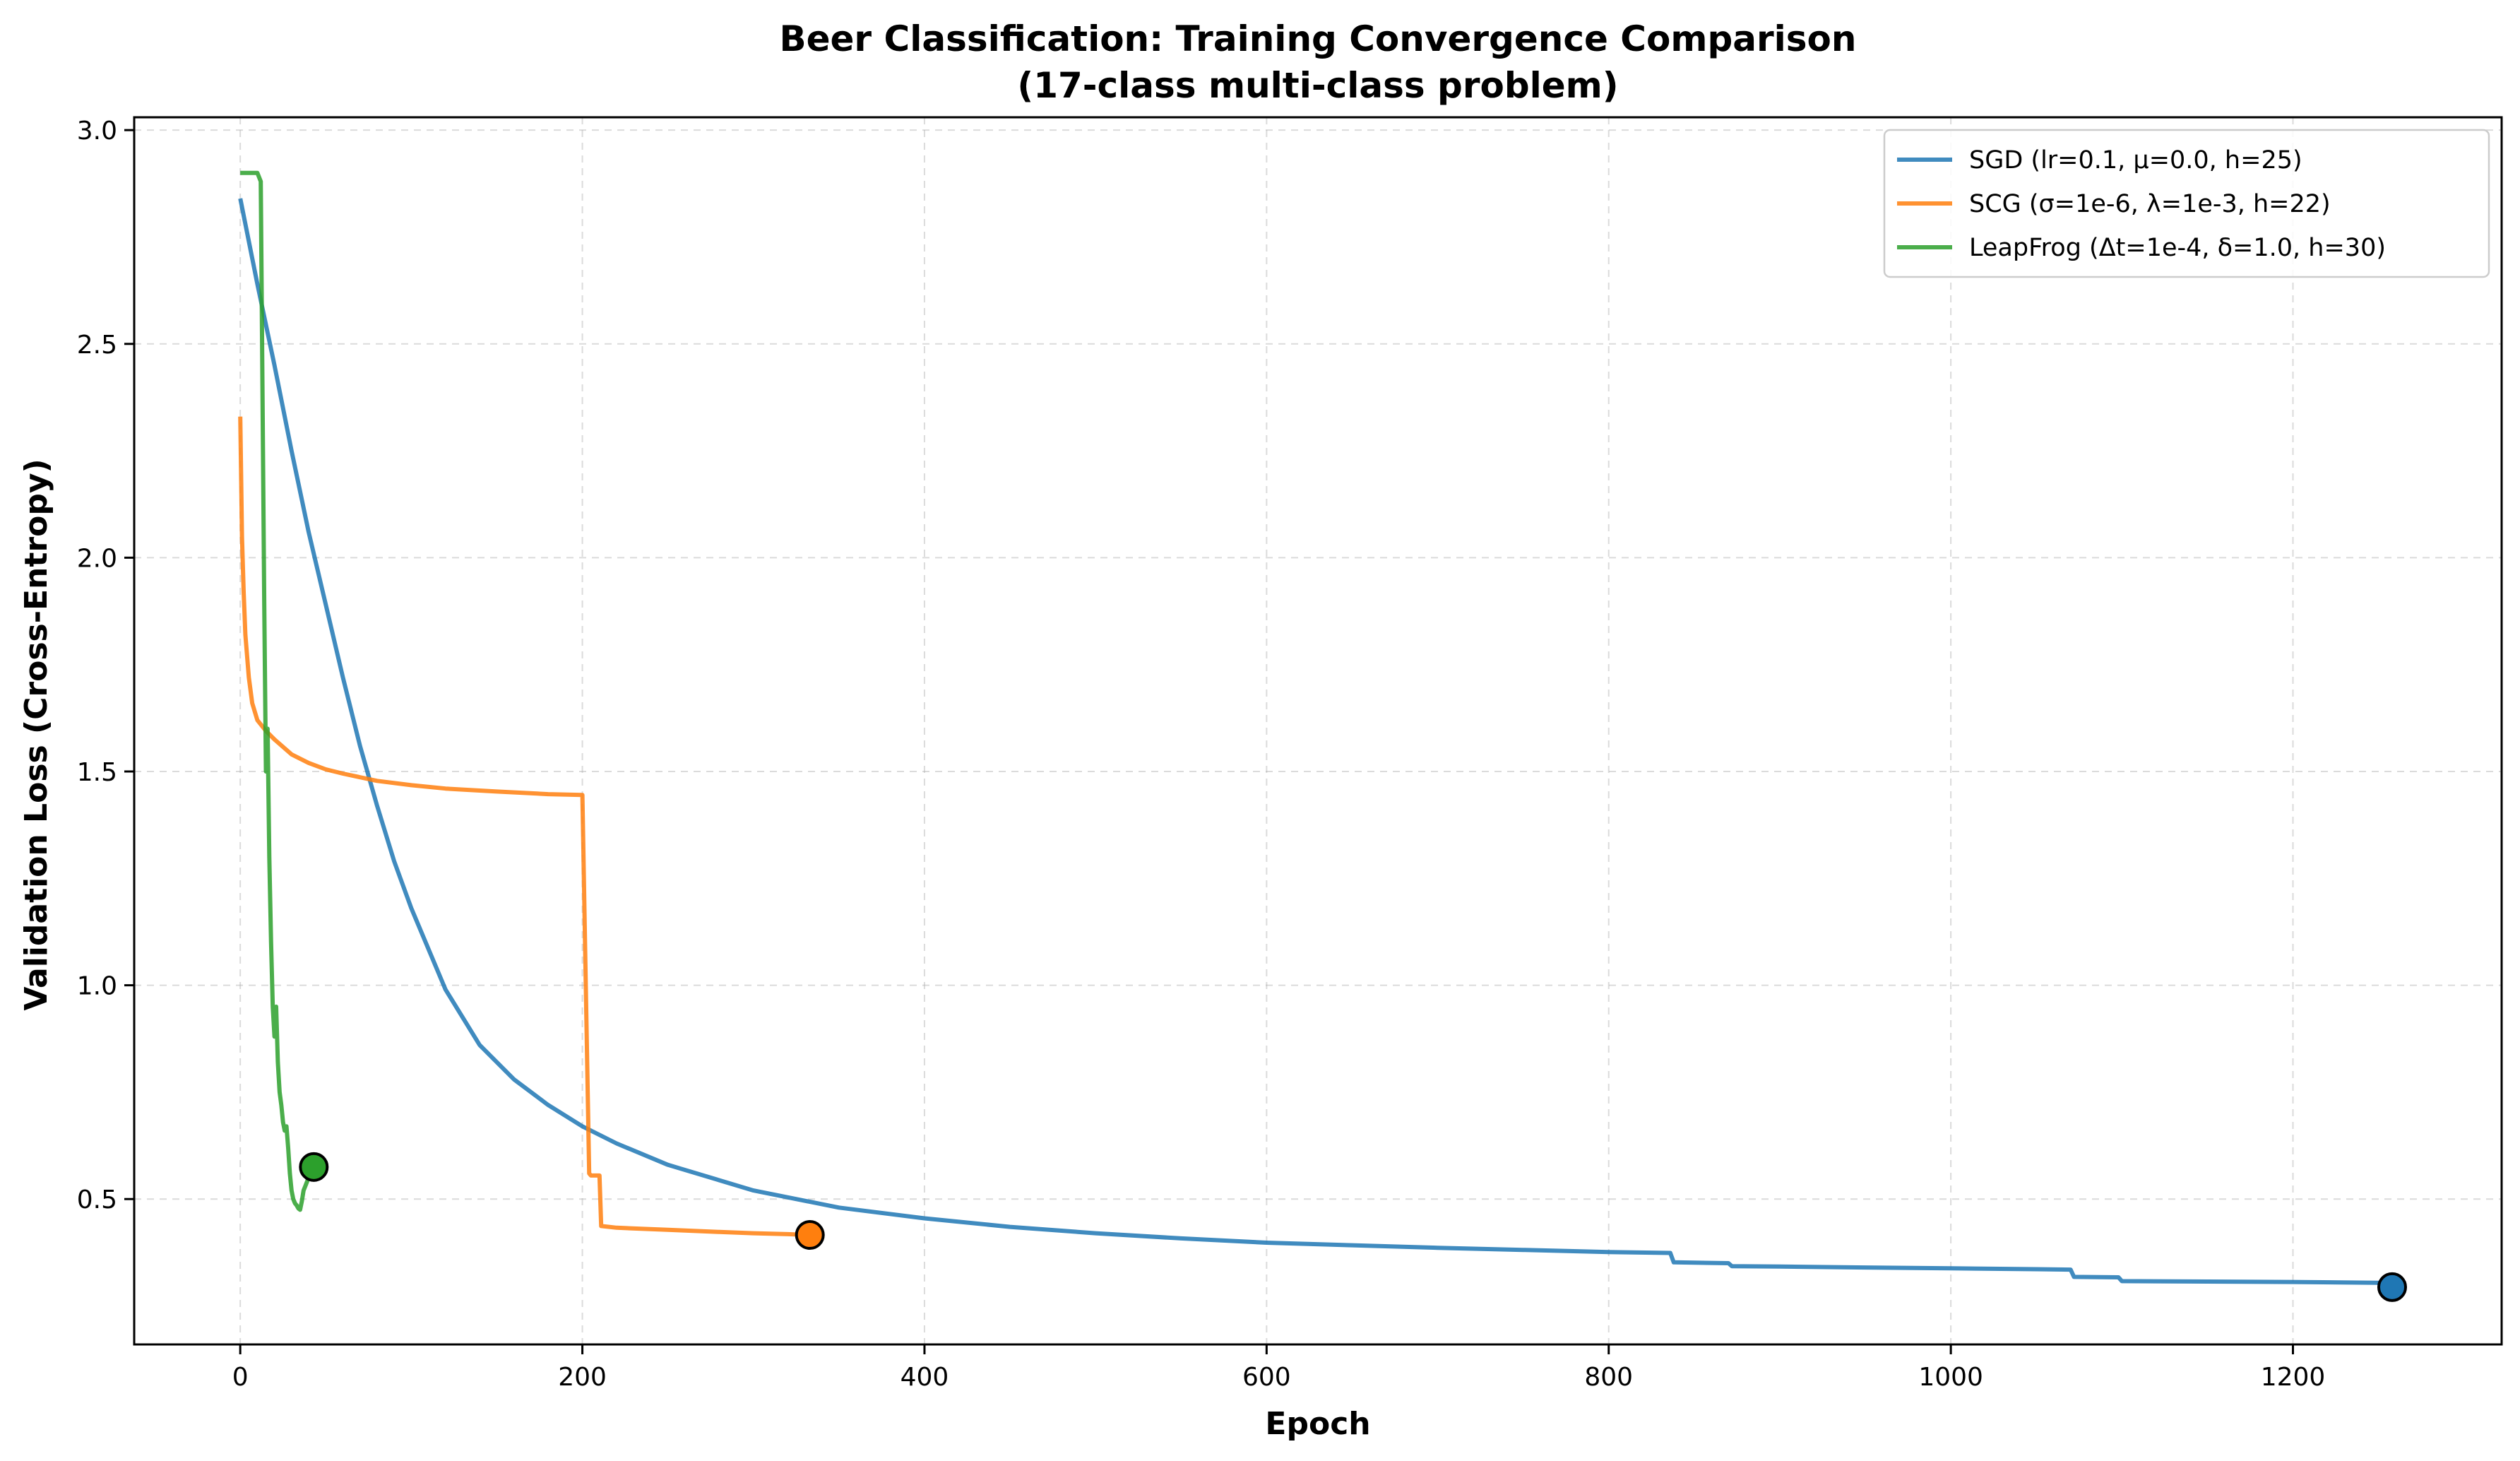  What do you see at coordinates (97, 1199) in the screenshot?
I see `y-tick-label: 0.5` at bounding box center [97, 1199].